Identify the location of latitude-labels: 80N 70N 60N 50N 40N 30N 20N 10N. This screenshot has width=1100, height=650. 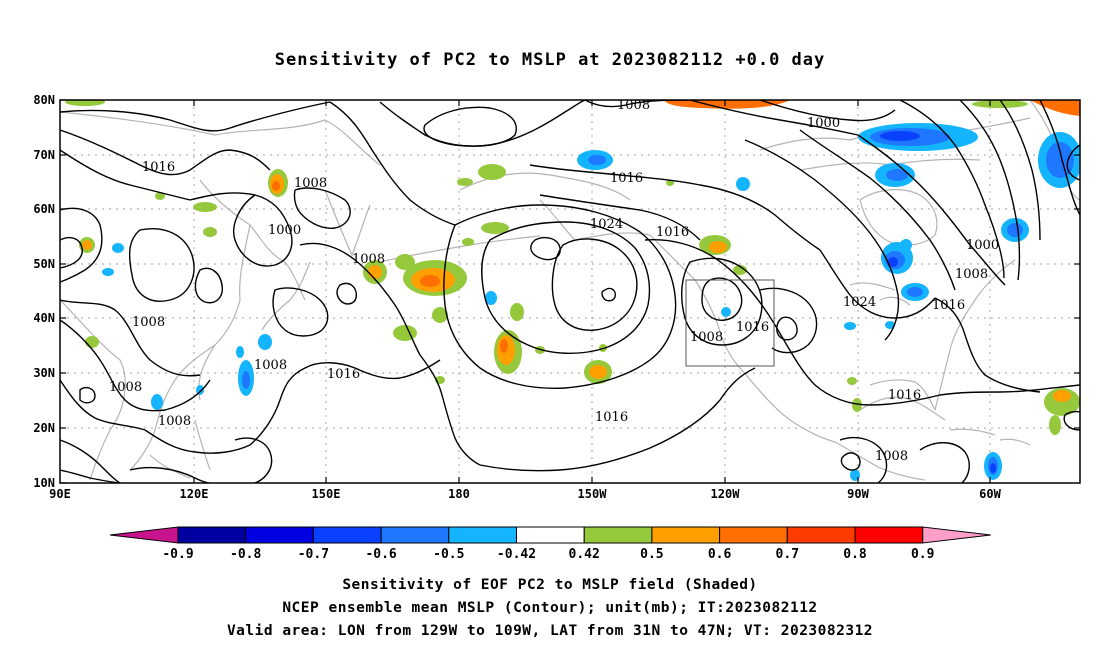
(44, 291).